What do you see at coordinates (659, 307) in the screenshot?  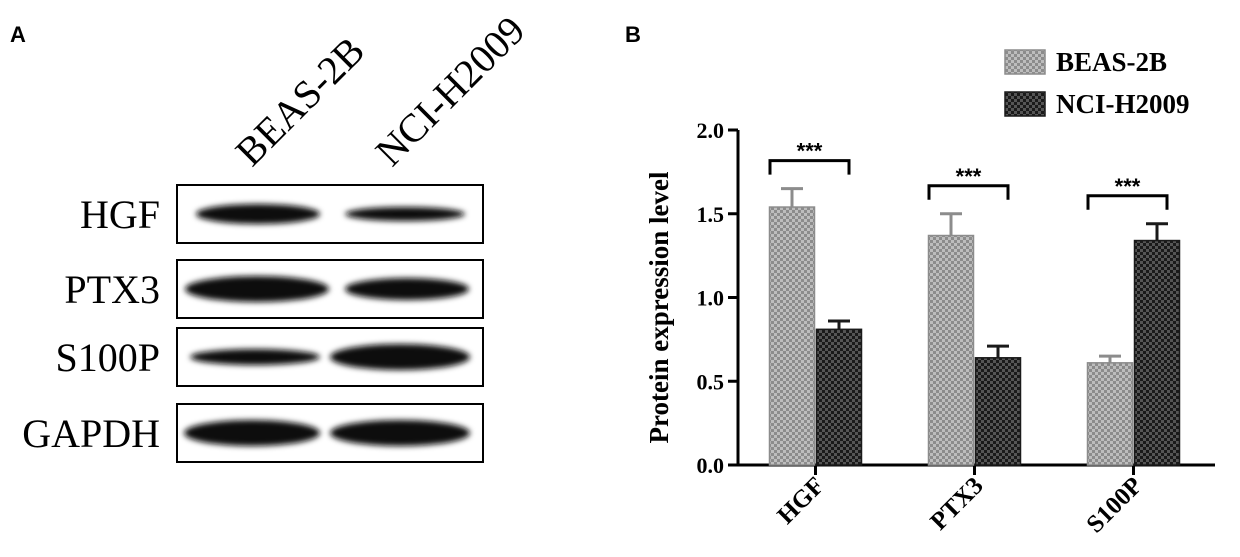 I see `y-axis-label: Protein expression level` at bounding box center [659, 307].